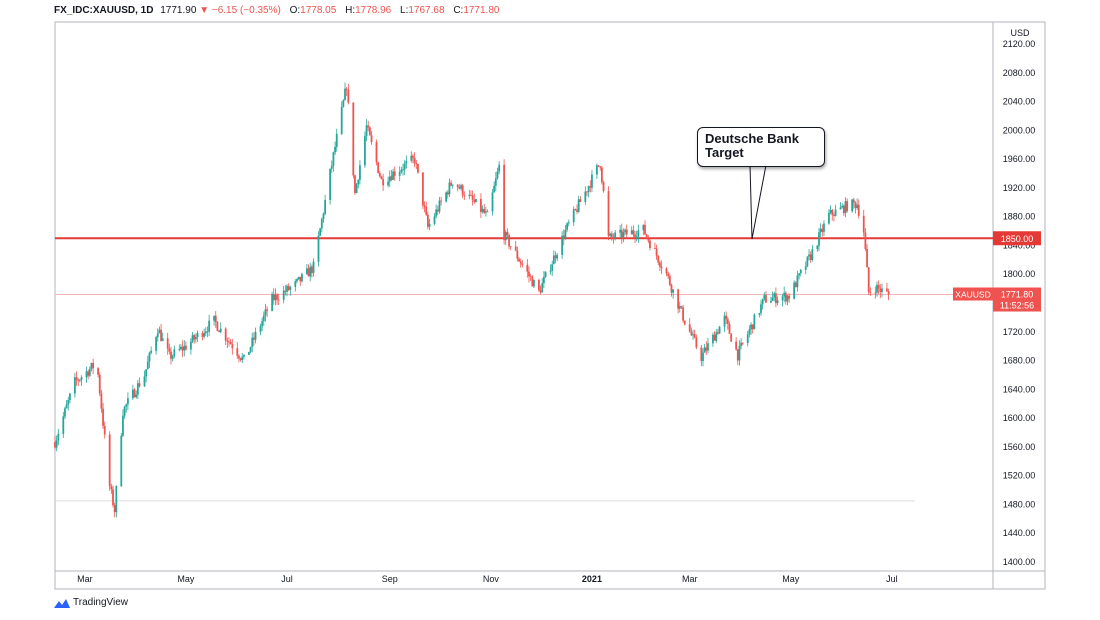 Image resolution: width=1100 pixels, height=620 pixels. I want to click on change-down-icon: ▼, so click(204, 10).